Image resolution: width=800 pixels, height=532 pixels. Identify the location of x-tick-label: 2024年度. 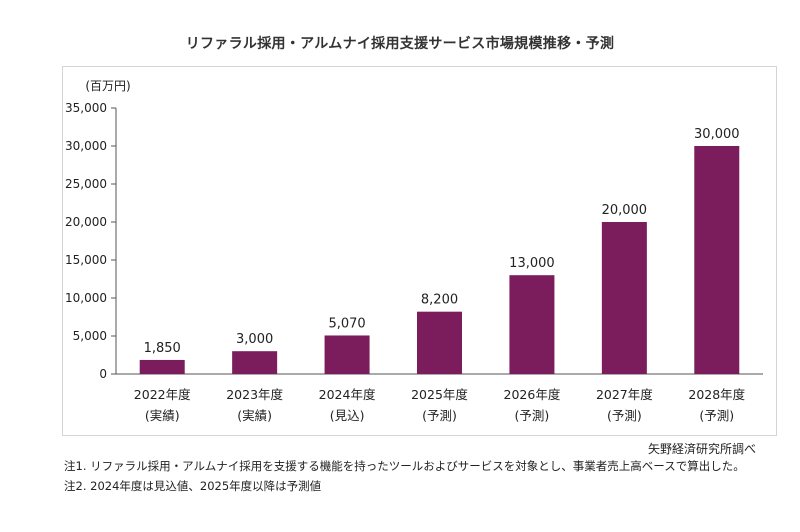
(347, 394).